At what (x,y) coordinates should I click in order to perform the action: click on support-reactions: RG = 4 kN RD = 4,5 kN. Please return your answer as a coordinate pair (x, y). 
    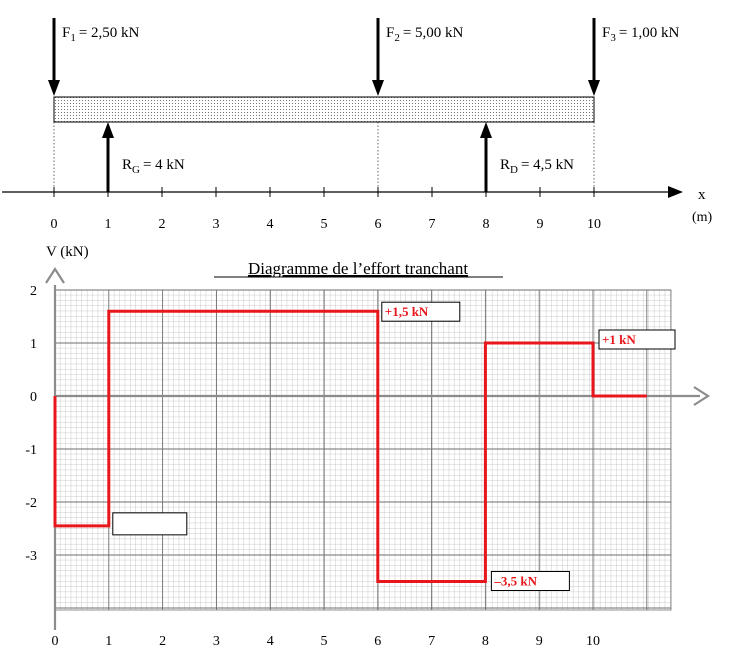
    Looking at the image, I should click on (338, 157).